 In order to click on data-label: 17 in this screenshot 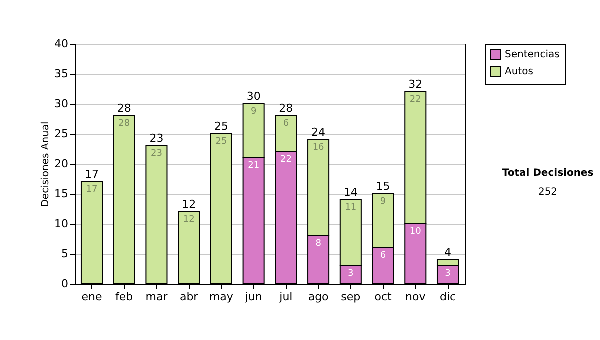, I will do `click(92, 190)`.